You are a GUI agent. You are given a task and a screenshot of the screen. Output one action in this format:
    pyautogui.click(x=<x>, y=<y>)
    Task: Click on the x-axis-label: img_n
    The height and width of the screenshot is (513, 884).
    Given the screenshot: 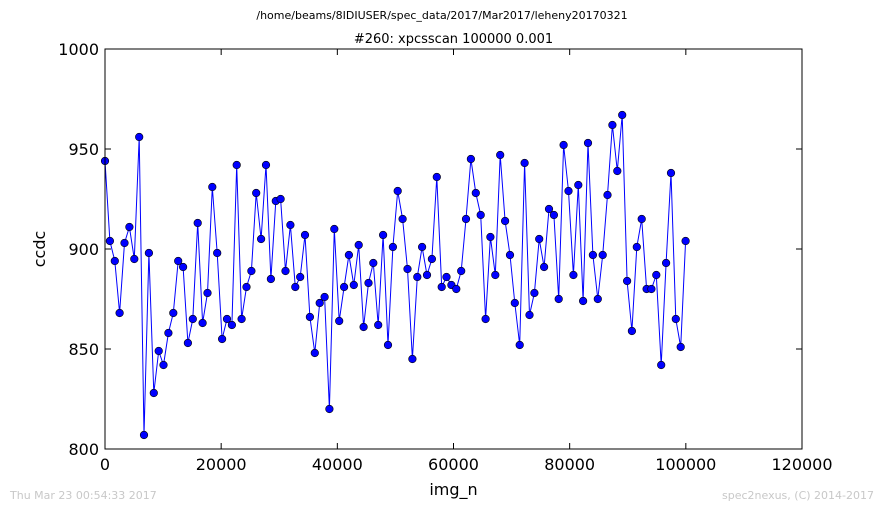 What is the action you would take?
    pyautogui.click(x=453, y=490)
    